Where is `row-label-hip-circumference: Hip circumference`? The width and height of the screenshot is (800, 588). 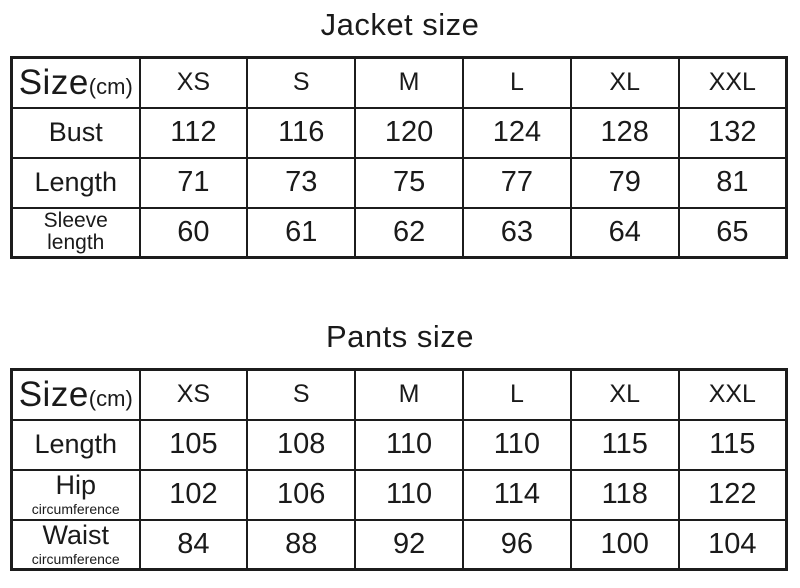 row-label-hip-circumference: Hip circumference is located at coordinates (75, 494).